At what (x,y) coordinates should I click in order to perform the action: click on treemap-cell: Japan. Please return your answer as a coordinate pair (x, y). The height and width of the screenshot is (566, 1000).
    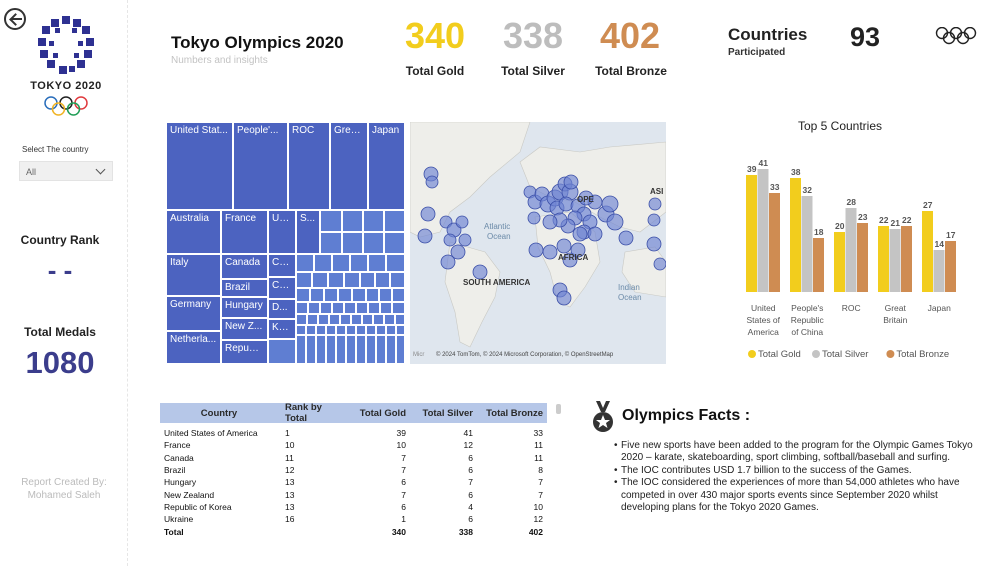
    Looking at the image, I should click on (386, 166).